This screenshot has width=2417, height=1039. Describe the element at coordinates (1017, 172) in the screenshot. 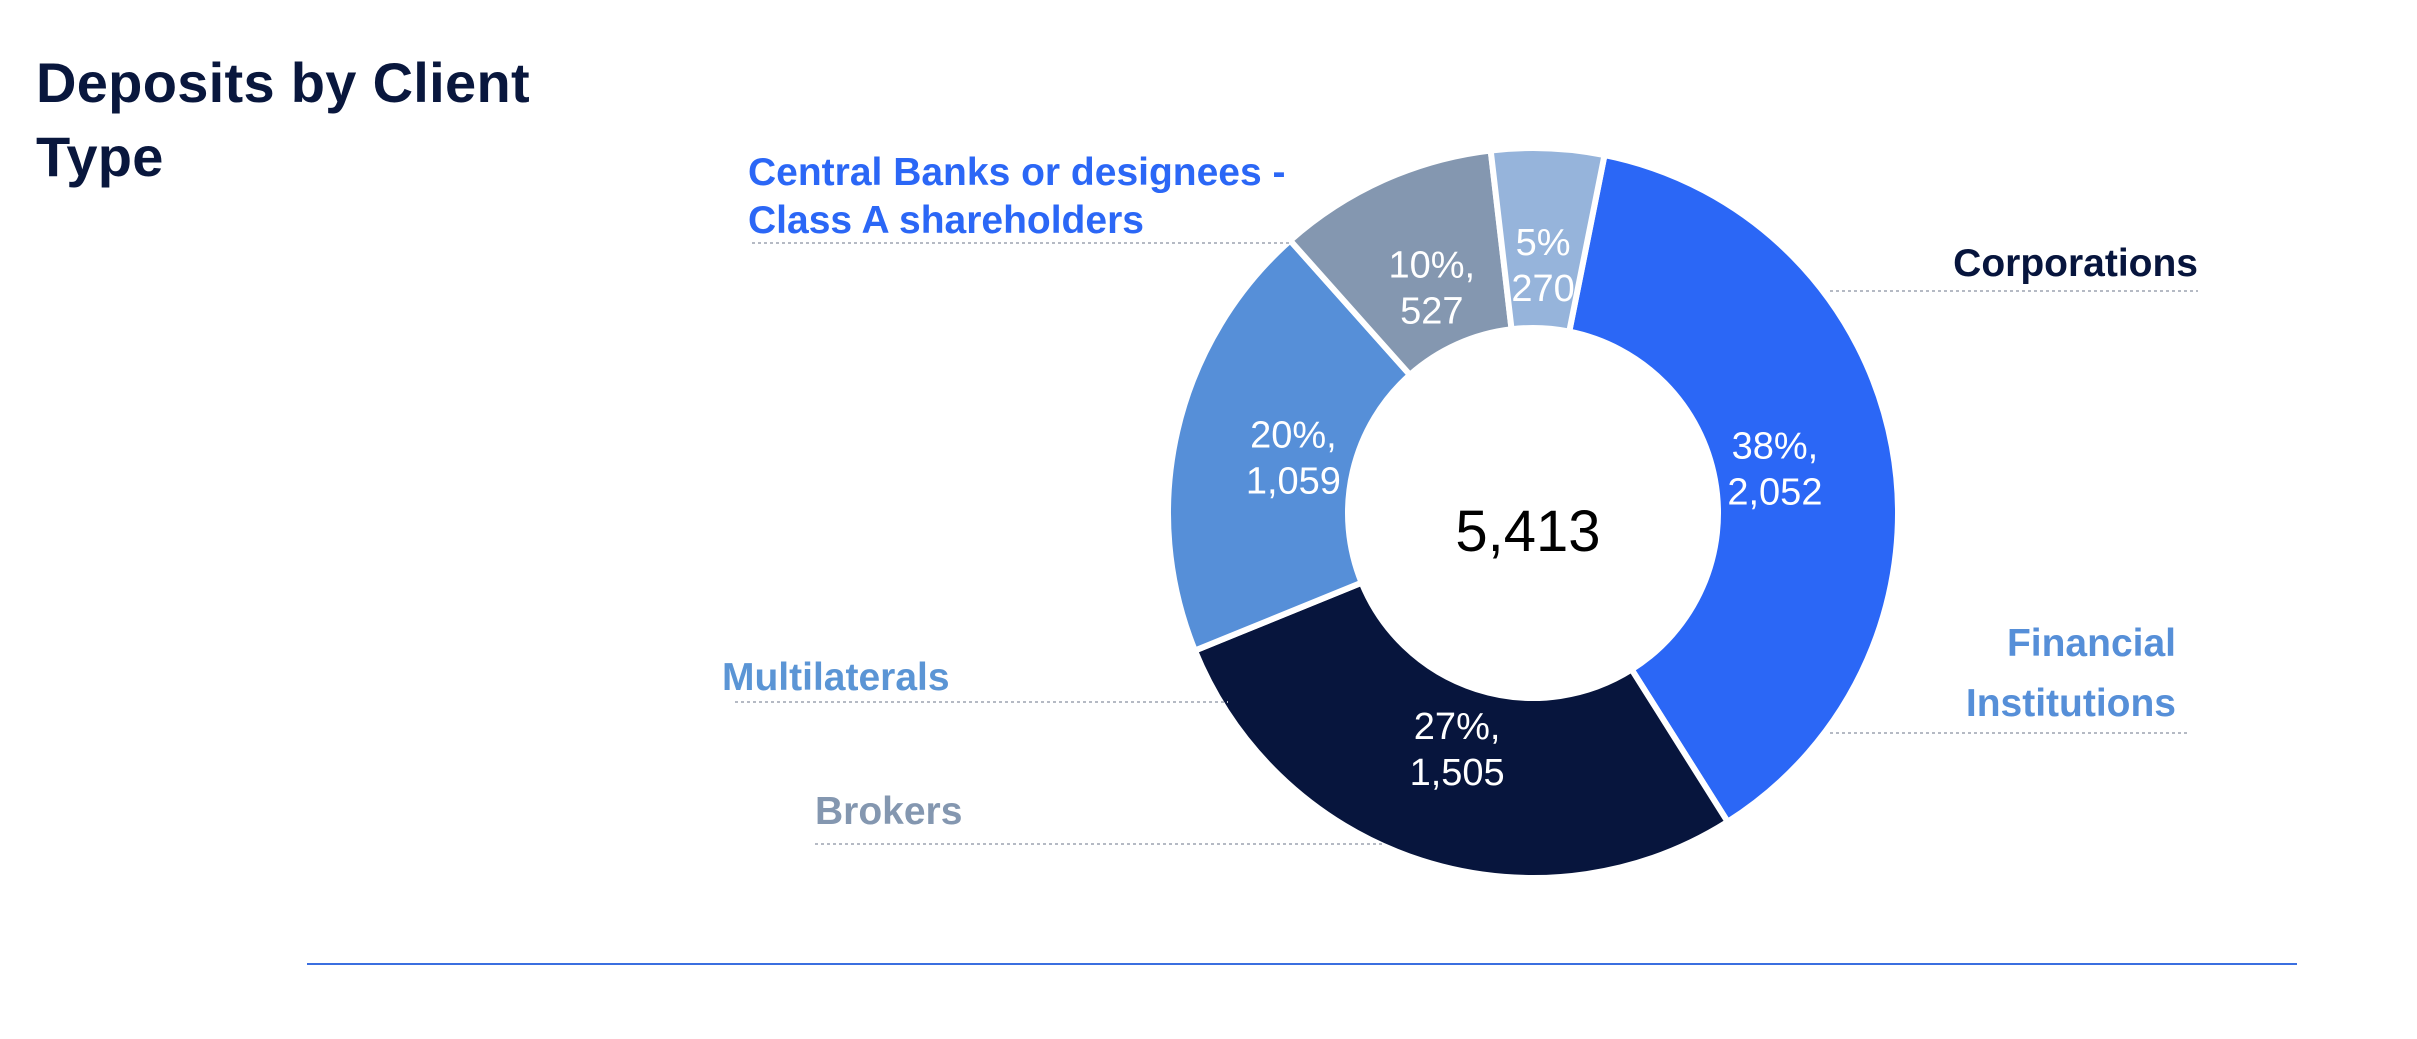

I see `category-label-line: Central Banks or designees -` at that location.